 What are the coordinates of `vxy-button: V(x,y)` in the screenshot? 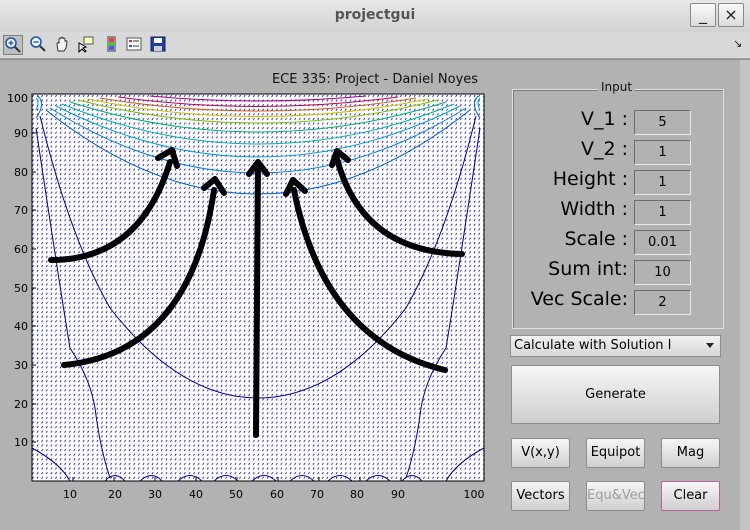 It's located at (540, 453).